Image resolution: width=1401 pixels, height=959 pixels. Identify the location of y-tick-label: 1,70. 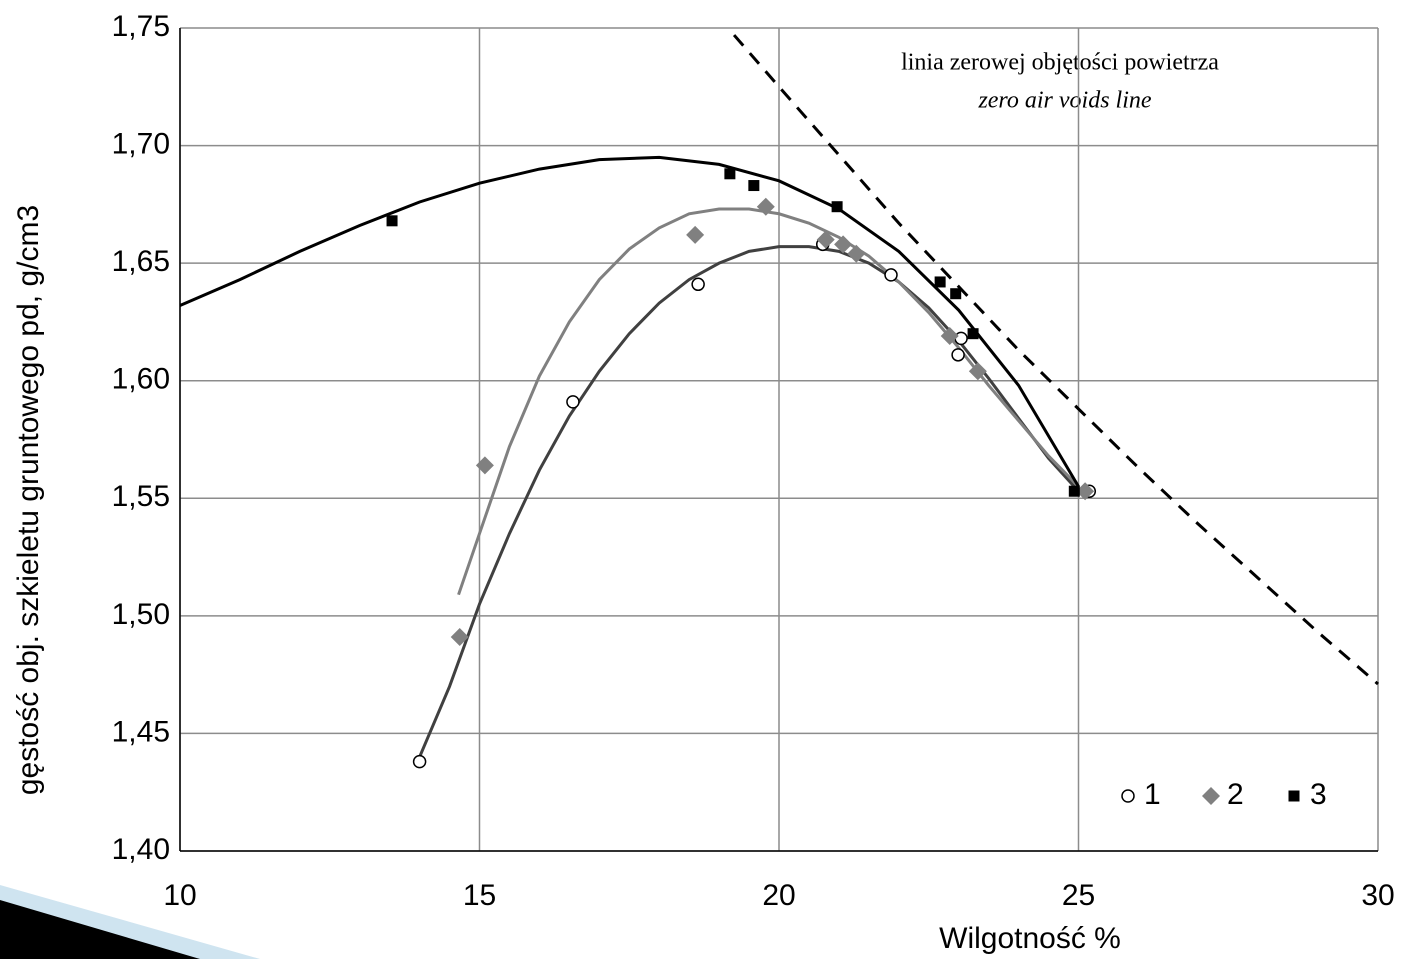
(141, 143).